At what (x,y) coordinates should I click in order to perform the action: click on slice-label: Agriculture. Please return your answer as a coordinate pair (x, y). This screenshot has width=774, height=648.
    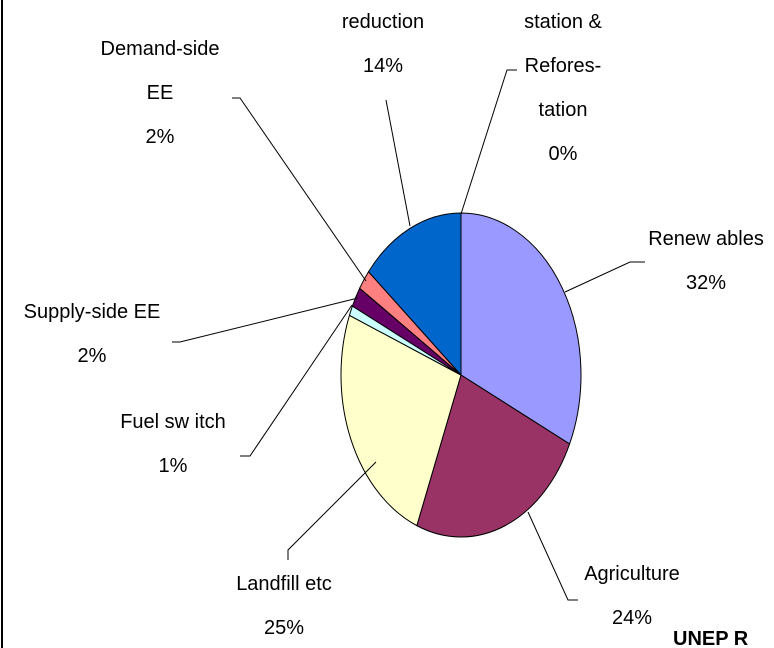
    Looking at the image, I should click on (632, 574).